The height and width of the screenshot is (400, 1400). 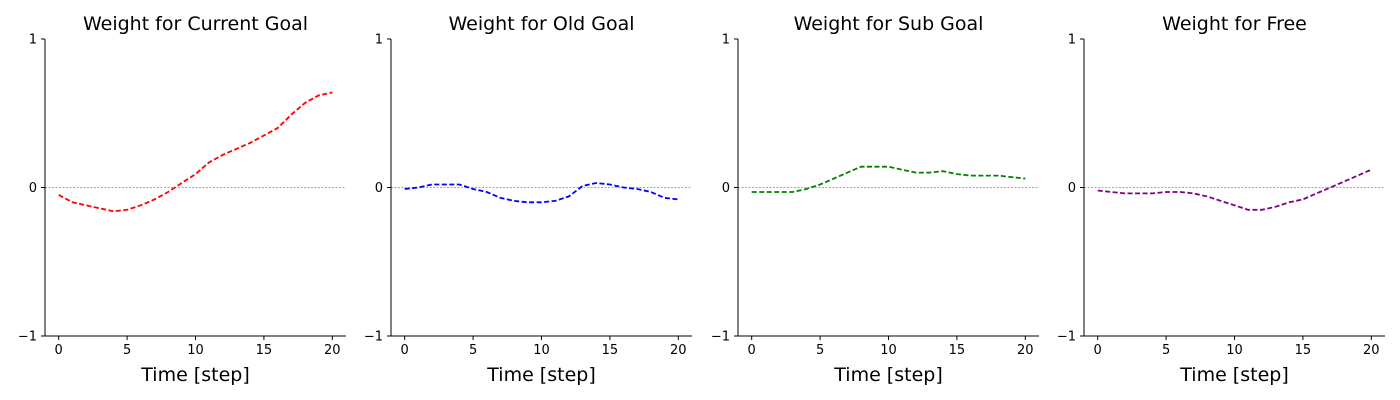 I want to click on chart-title: Weight for Old Goal, so click(x=541, y=24).